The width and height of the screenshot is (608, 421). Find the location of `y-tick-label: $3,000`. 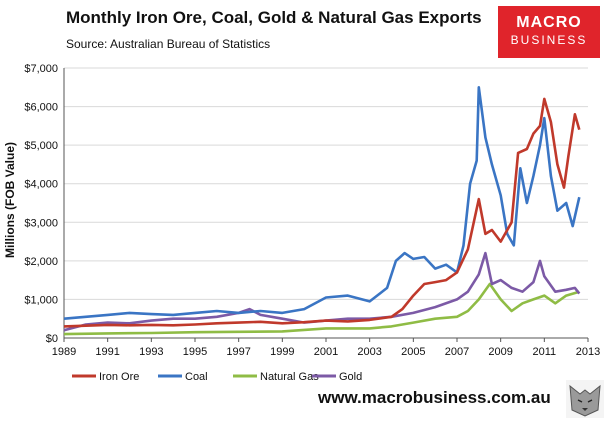

y-tick-label: $3,000 is located at coordinates (41, 223).